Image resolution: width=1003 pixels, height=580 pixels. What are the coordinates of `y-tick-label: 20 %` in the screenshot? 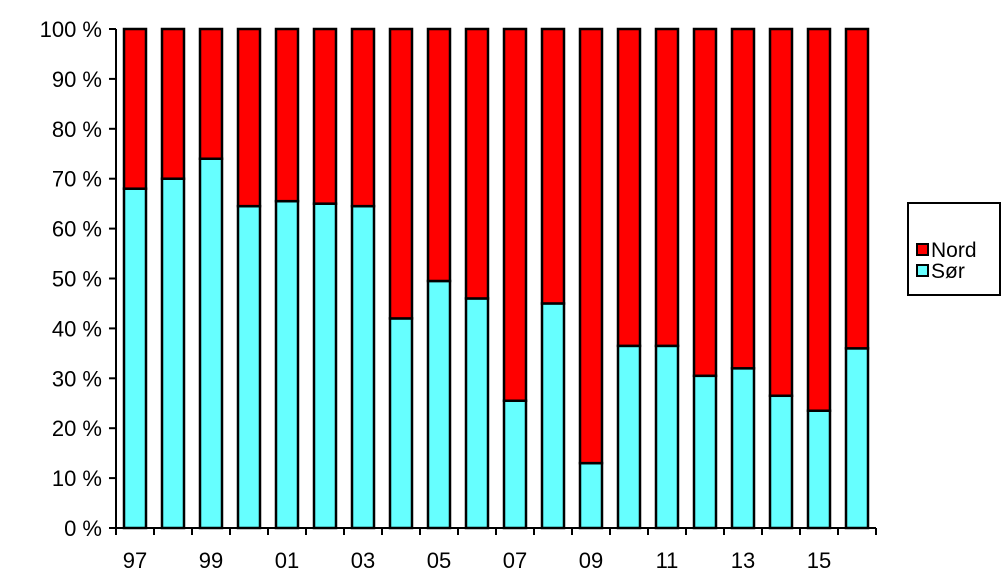 It's located at (77, 428).